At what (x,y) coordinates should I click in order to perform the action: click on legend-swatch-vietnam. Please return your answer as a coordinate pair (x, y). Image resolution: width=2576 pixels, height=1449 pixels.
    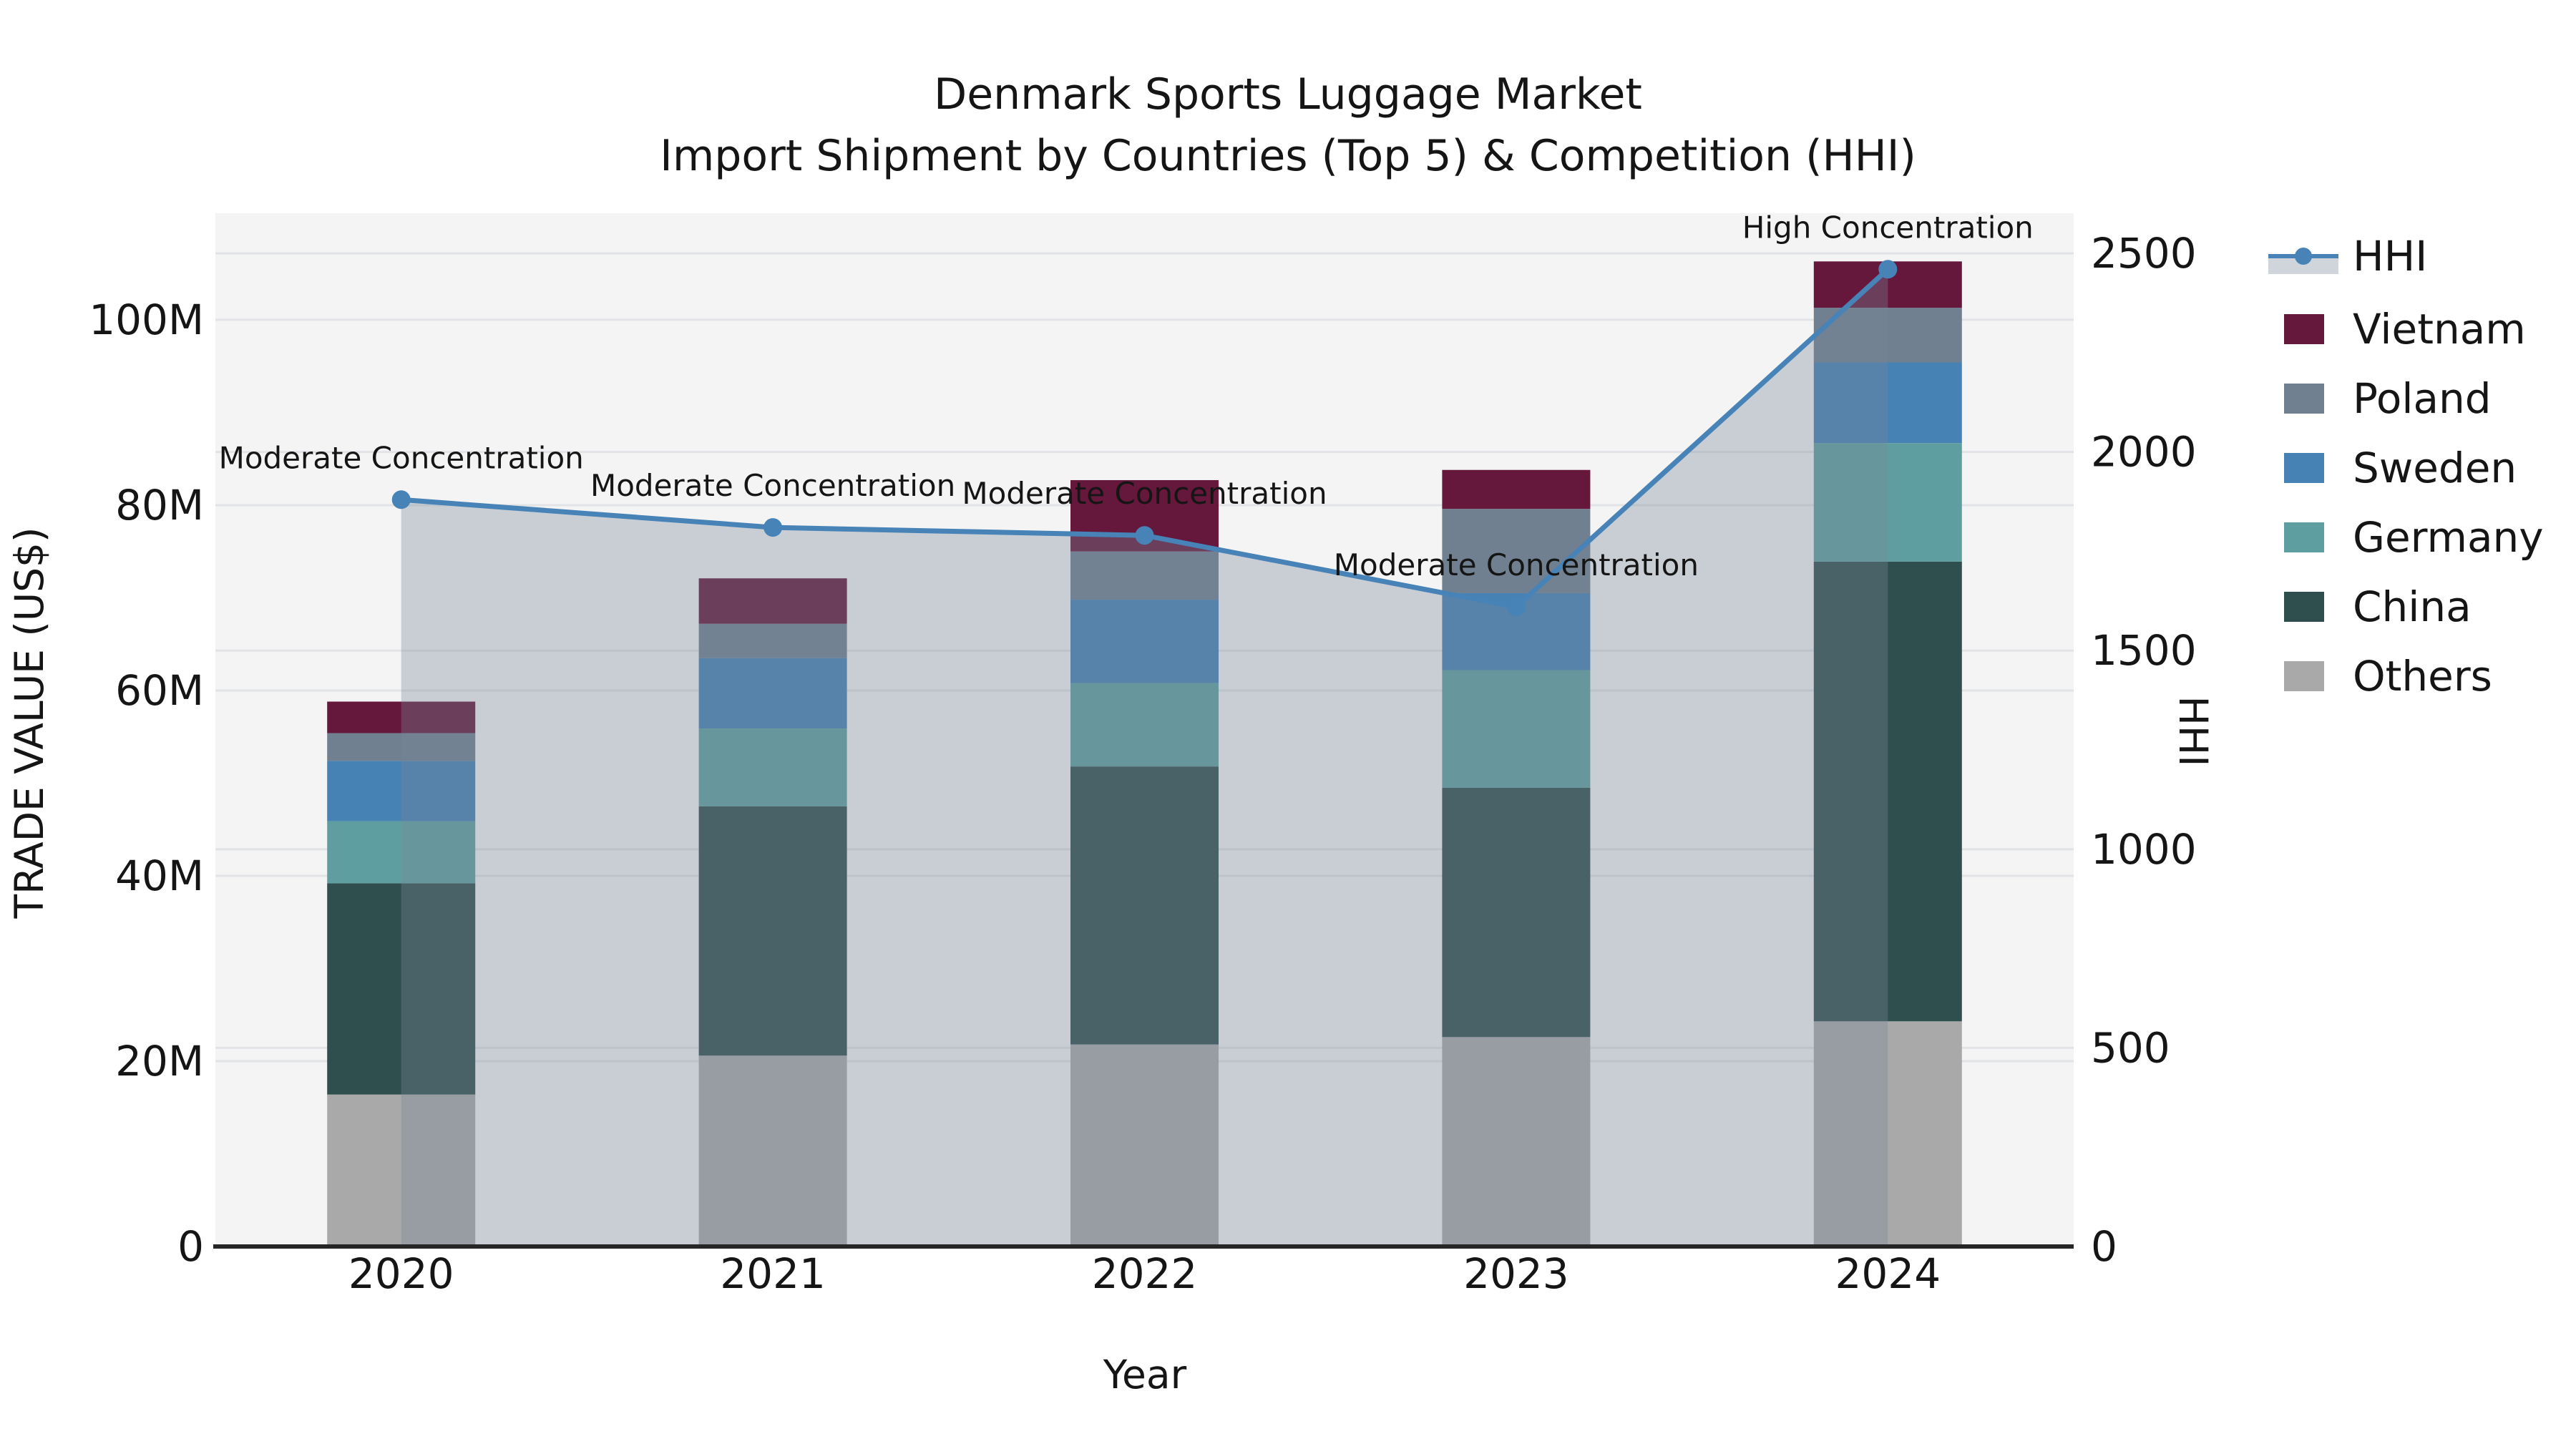
    Looking at the image, I should click on (2304, 329).